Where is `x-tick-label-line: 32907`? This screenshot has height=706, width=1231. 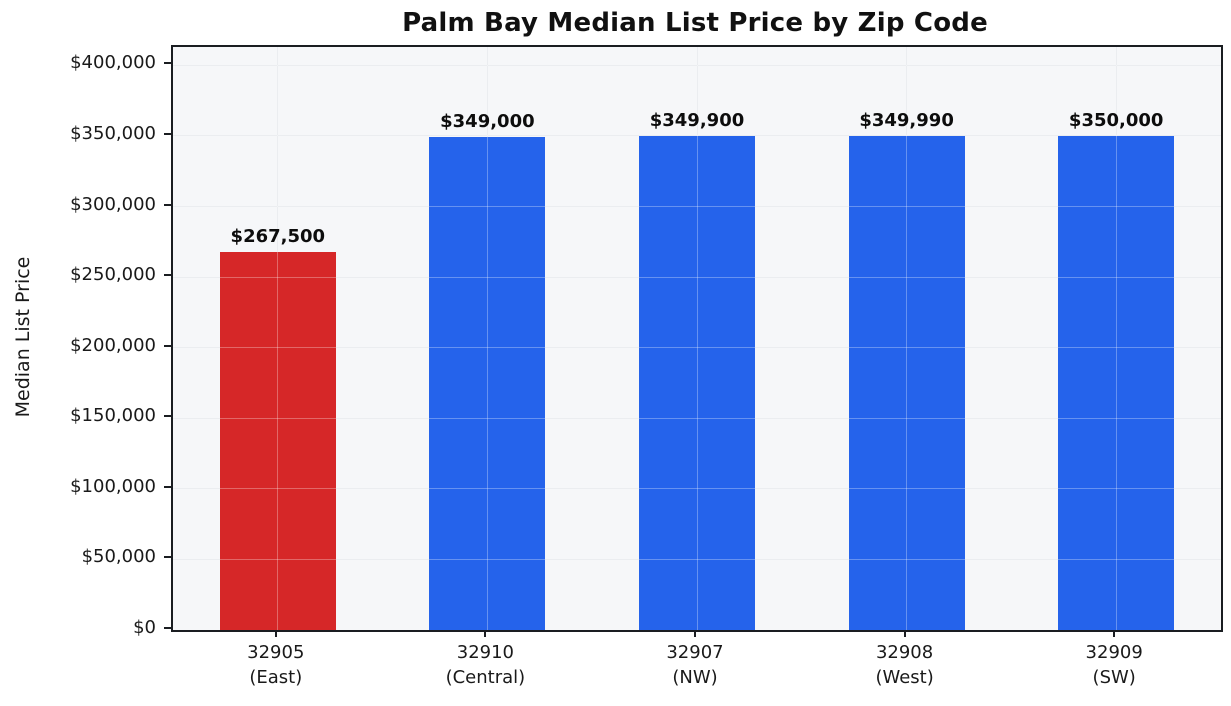 x-tick-label-line: 32907 is located at coordinates (695, 652).